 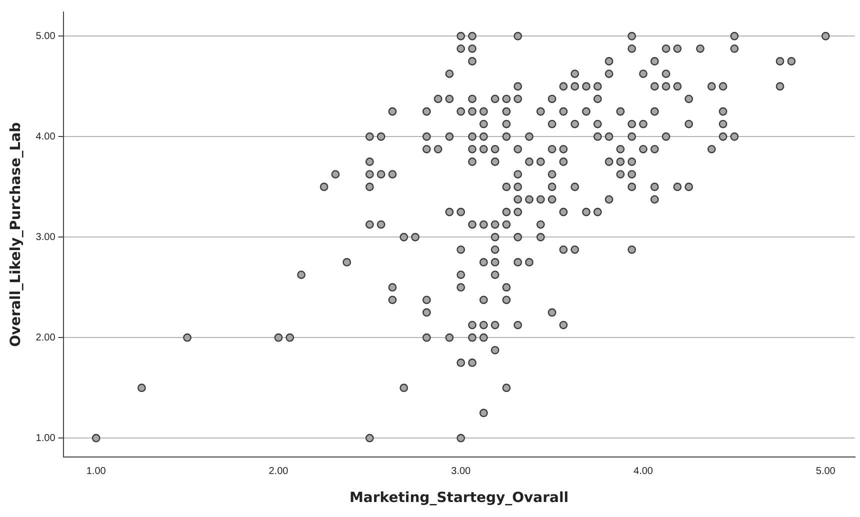 I want to click on x-tick-label: 2.00, so click(x=278, y=471).